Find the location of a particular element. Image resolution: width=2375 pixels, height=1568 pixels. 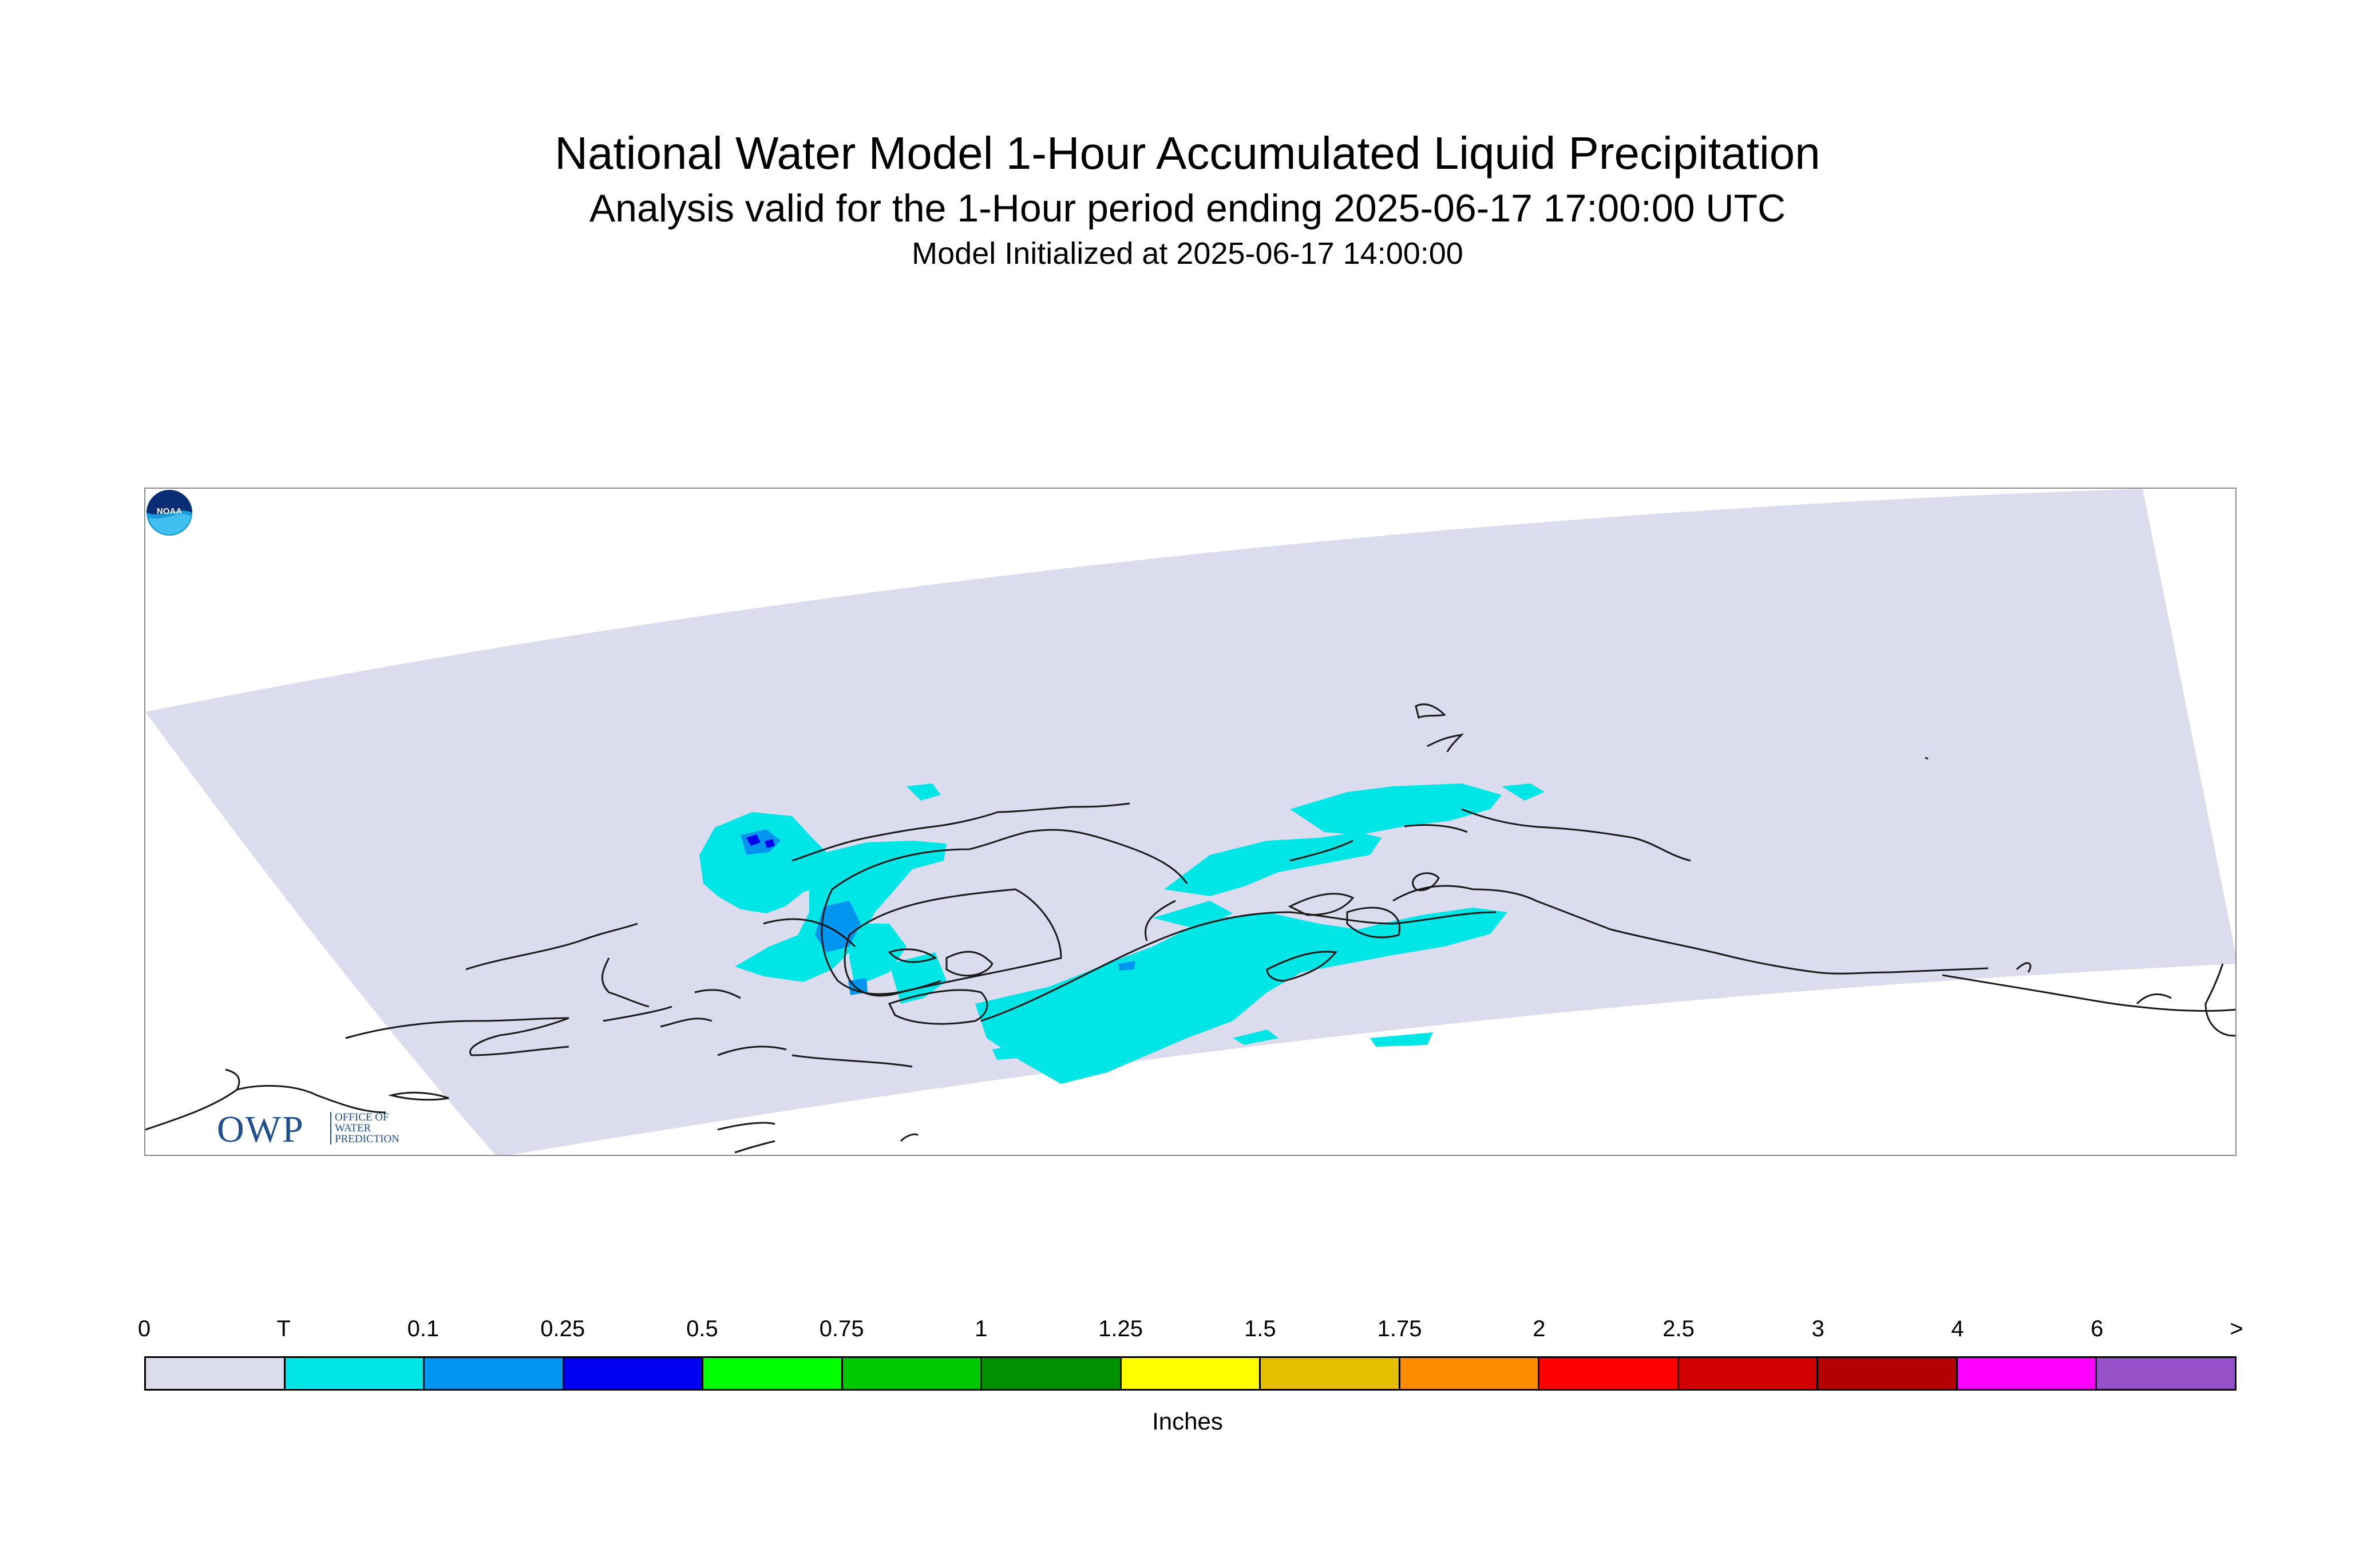

noaa-logo-text: NOAA is located at coordinates (169, 511).